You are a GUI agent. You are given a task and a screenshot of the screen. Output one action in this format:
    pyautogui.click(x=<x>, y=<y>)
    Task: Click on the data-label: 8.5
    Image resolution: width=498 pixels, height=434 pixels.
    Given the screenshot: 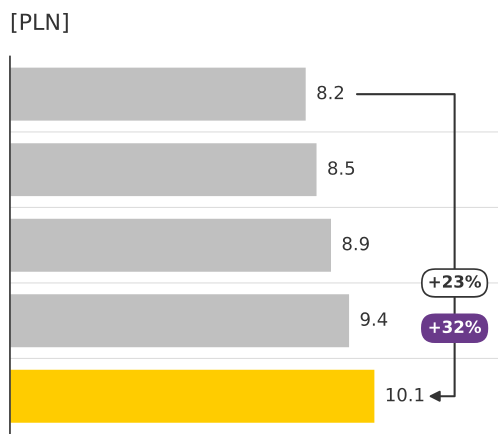 What is the action you would take?
    pyautogui.click(x=341, y=168)
    